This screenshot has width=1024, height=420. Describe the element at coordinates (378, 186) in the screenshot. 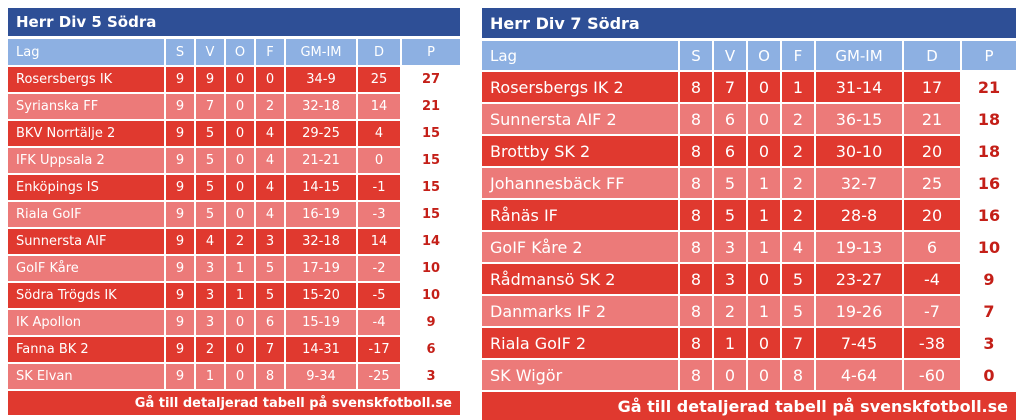

I see `diff-cell: -1` at that location.